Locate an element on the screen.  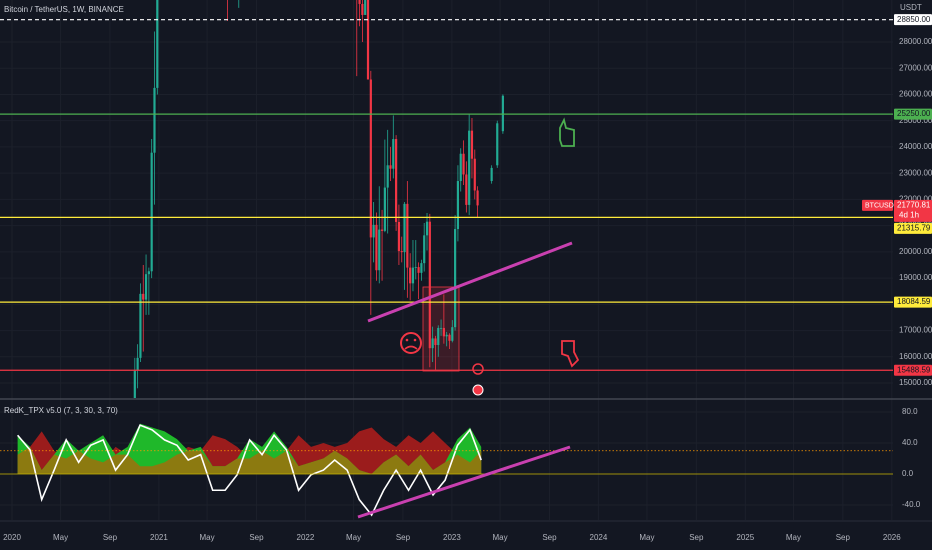
x-tick-label: 2023 is located at coordinates (452, 537).